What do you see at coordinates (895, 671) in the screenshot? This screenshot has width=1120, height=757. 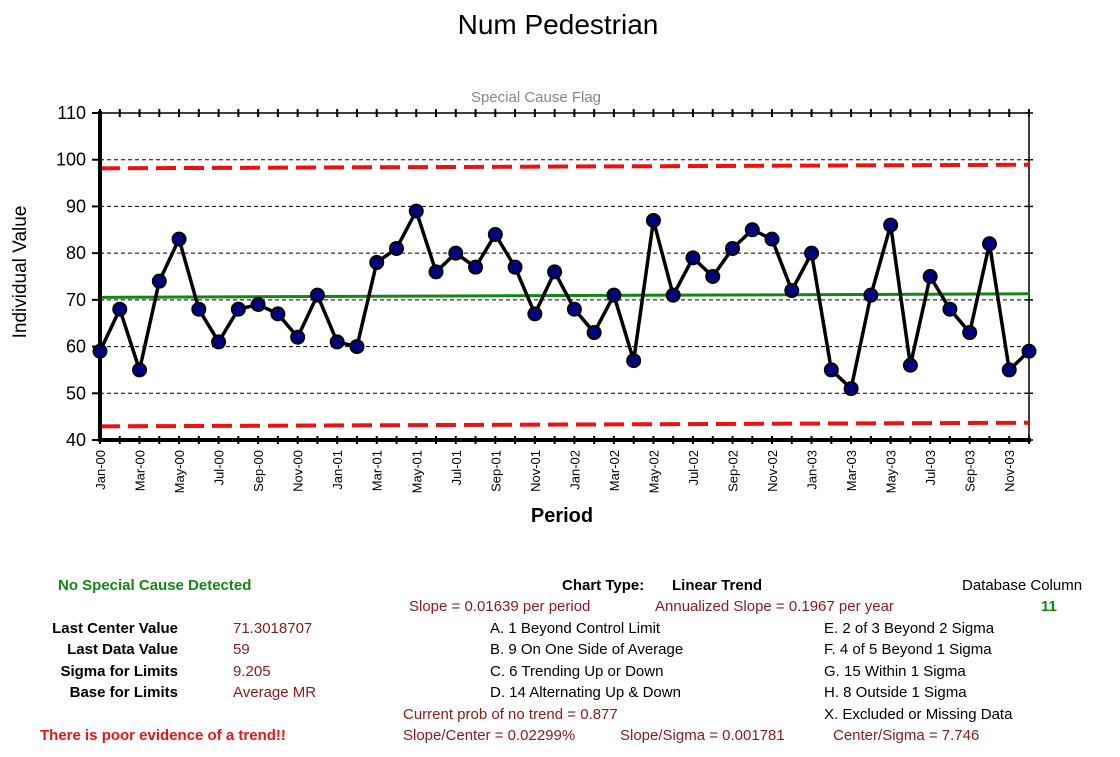 I see `rule-g: G. 15 Within 1 Sigma` at bounding box center [895, 671].